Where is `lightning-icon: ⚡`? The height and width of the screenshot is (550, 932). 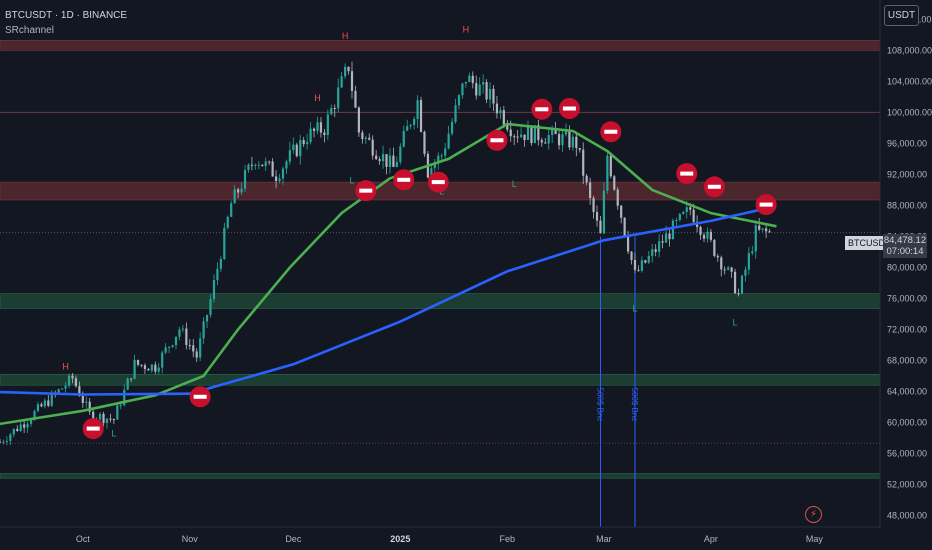 lightning-icon: ⚡ is located at coordinates (813, 514).